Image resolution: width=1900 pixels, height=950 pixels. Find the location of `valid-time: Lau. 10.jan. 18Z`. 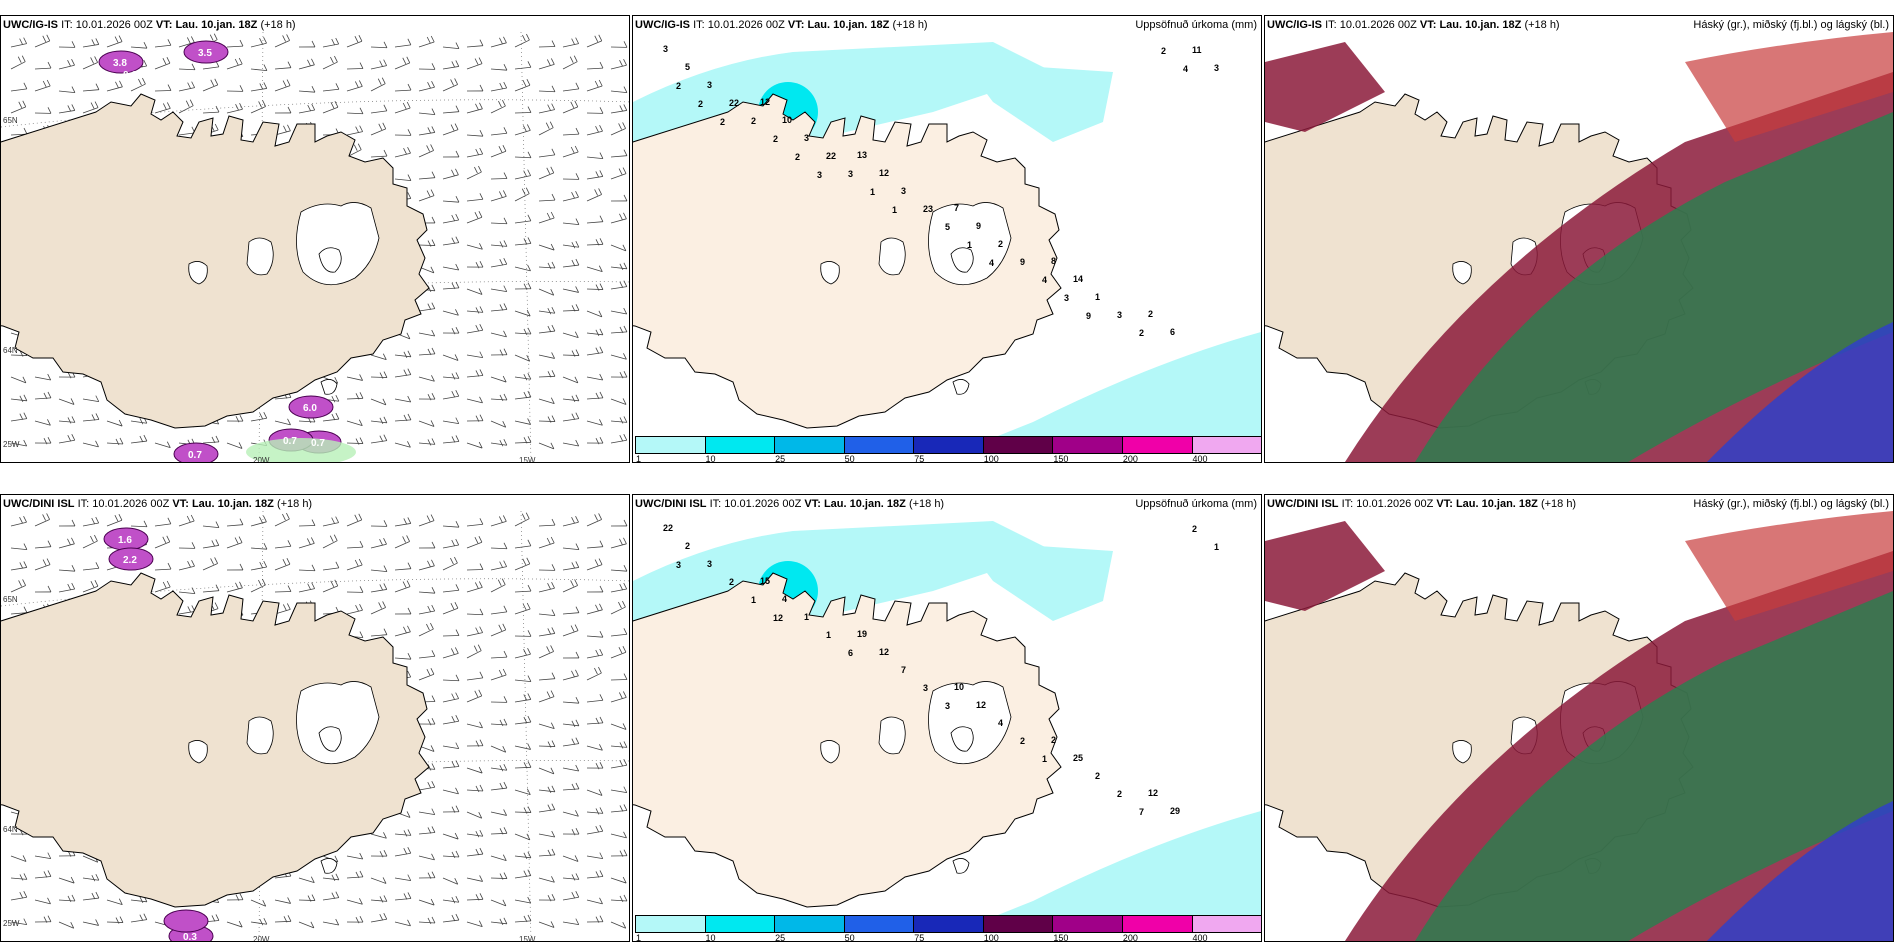

valid-time: Lau. 10.jan. 18Z is located at coordinates (1480, 25).